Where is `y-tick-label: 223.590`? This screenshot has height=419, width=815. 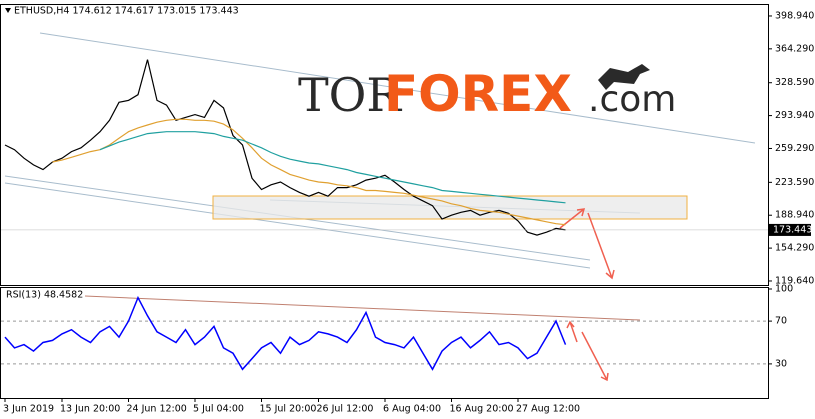 y-tick-label: 223.590 is located at coordinates (794, 182).